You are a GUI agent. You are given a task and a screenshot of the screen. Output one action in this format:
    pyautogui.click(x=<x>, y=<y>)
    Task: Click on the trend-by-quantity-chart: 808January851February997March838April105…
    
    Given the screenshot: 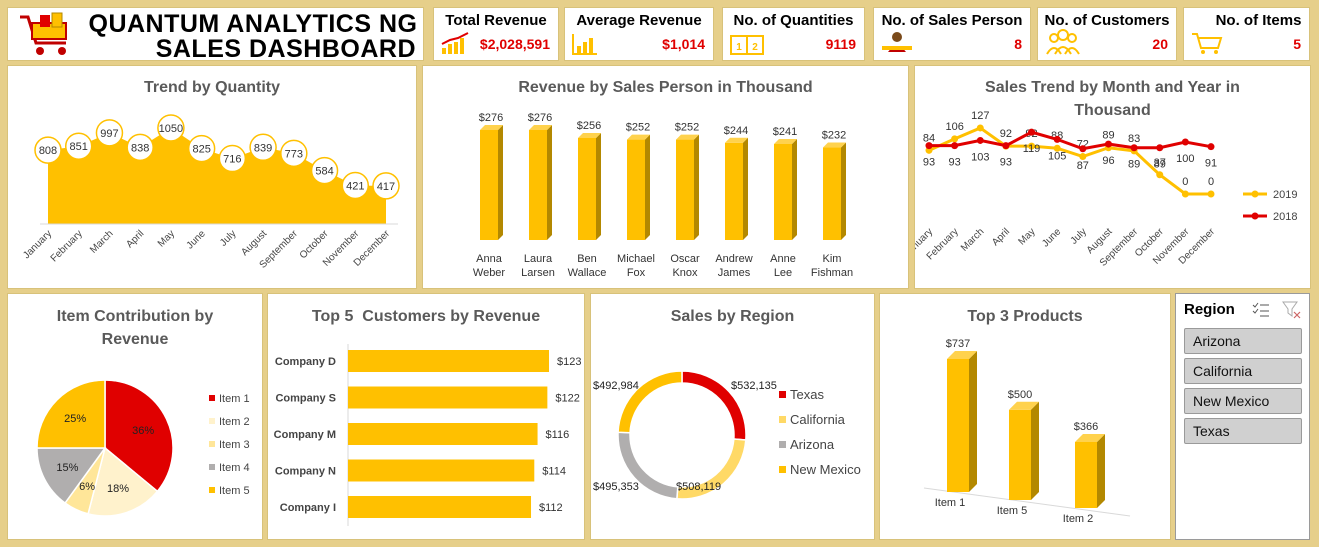 What is the action you would take?
    pyautogui.click(x=210, y=192)
    